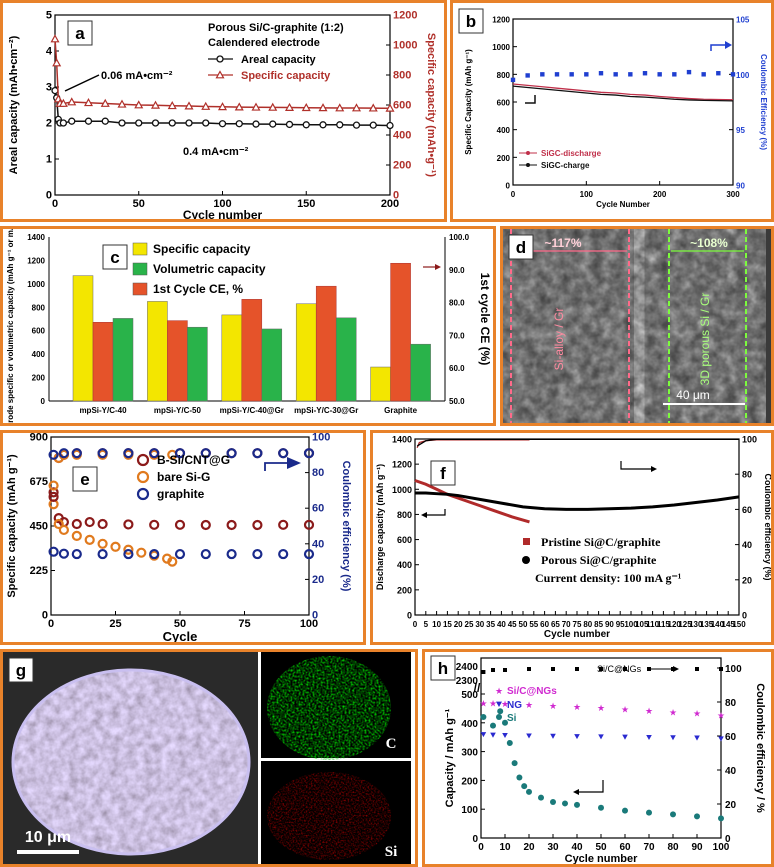  I want to click on x-axis-label: Cycle Number, so click(623, 204).